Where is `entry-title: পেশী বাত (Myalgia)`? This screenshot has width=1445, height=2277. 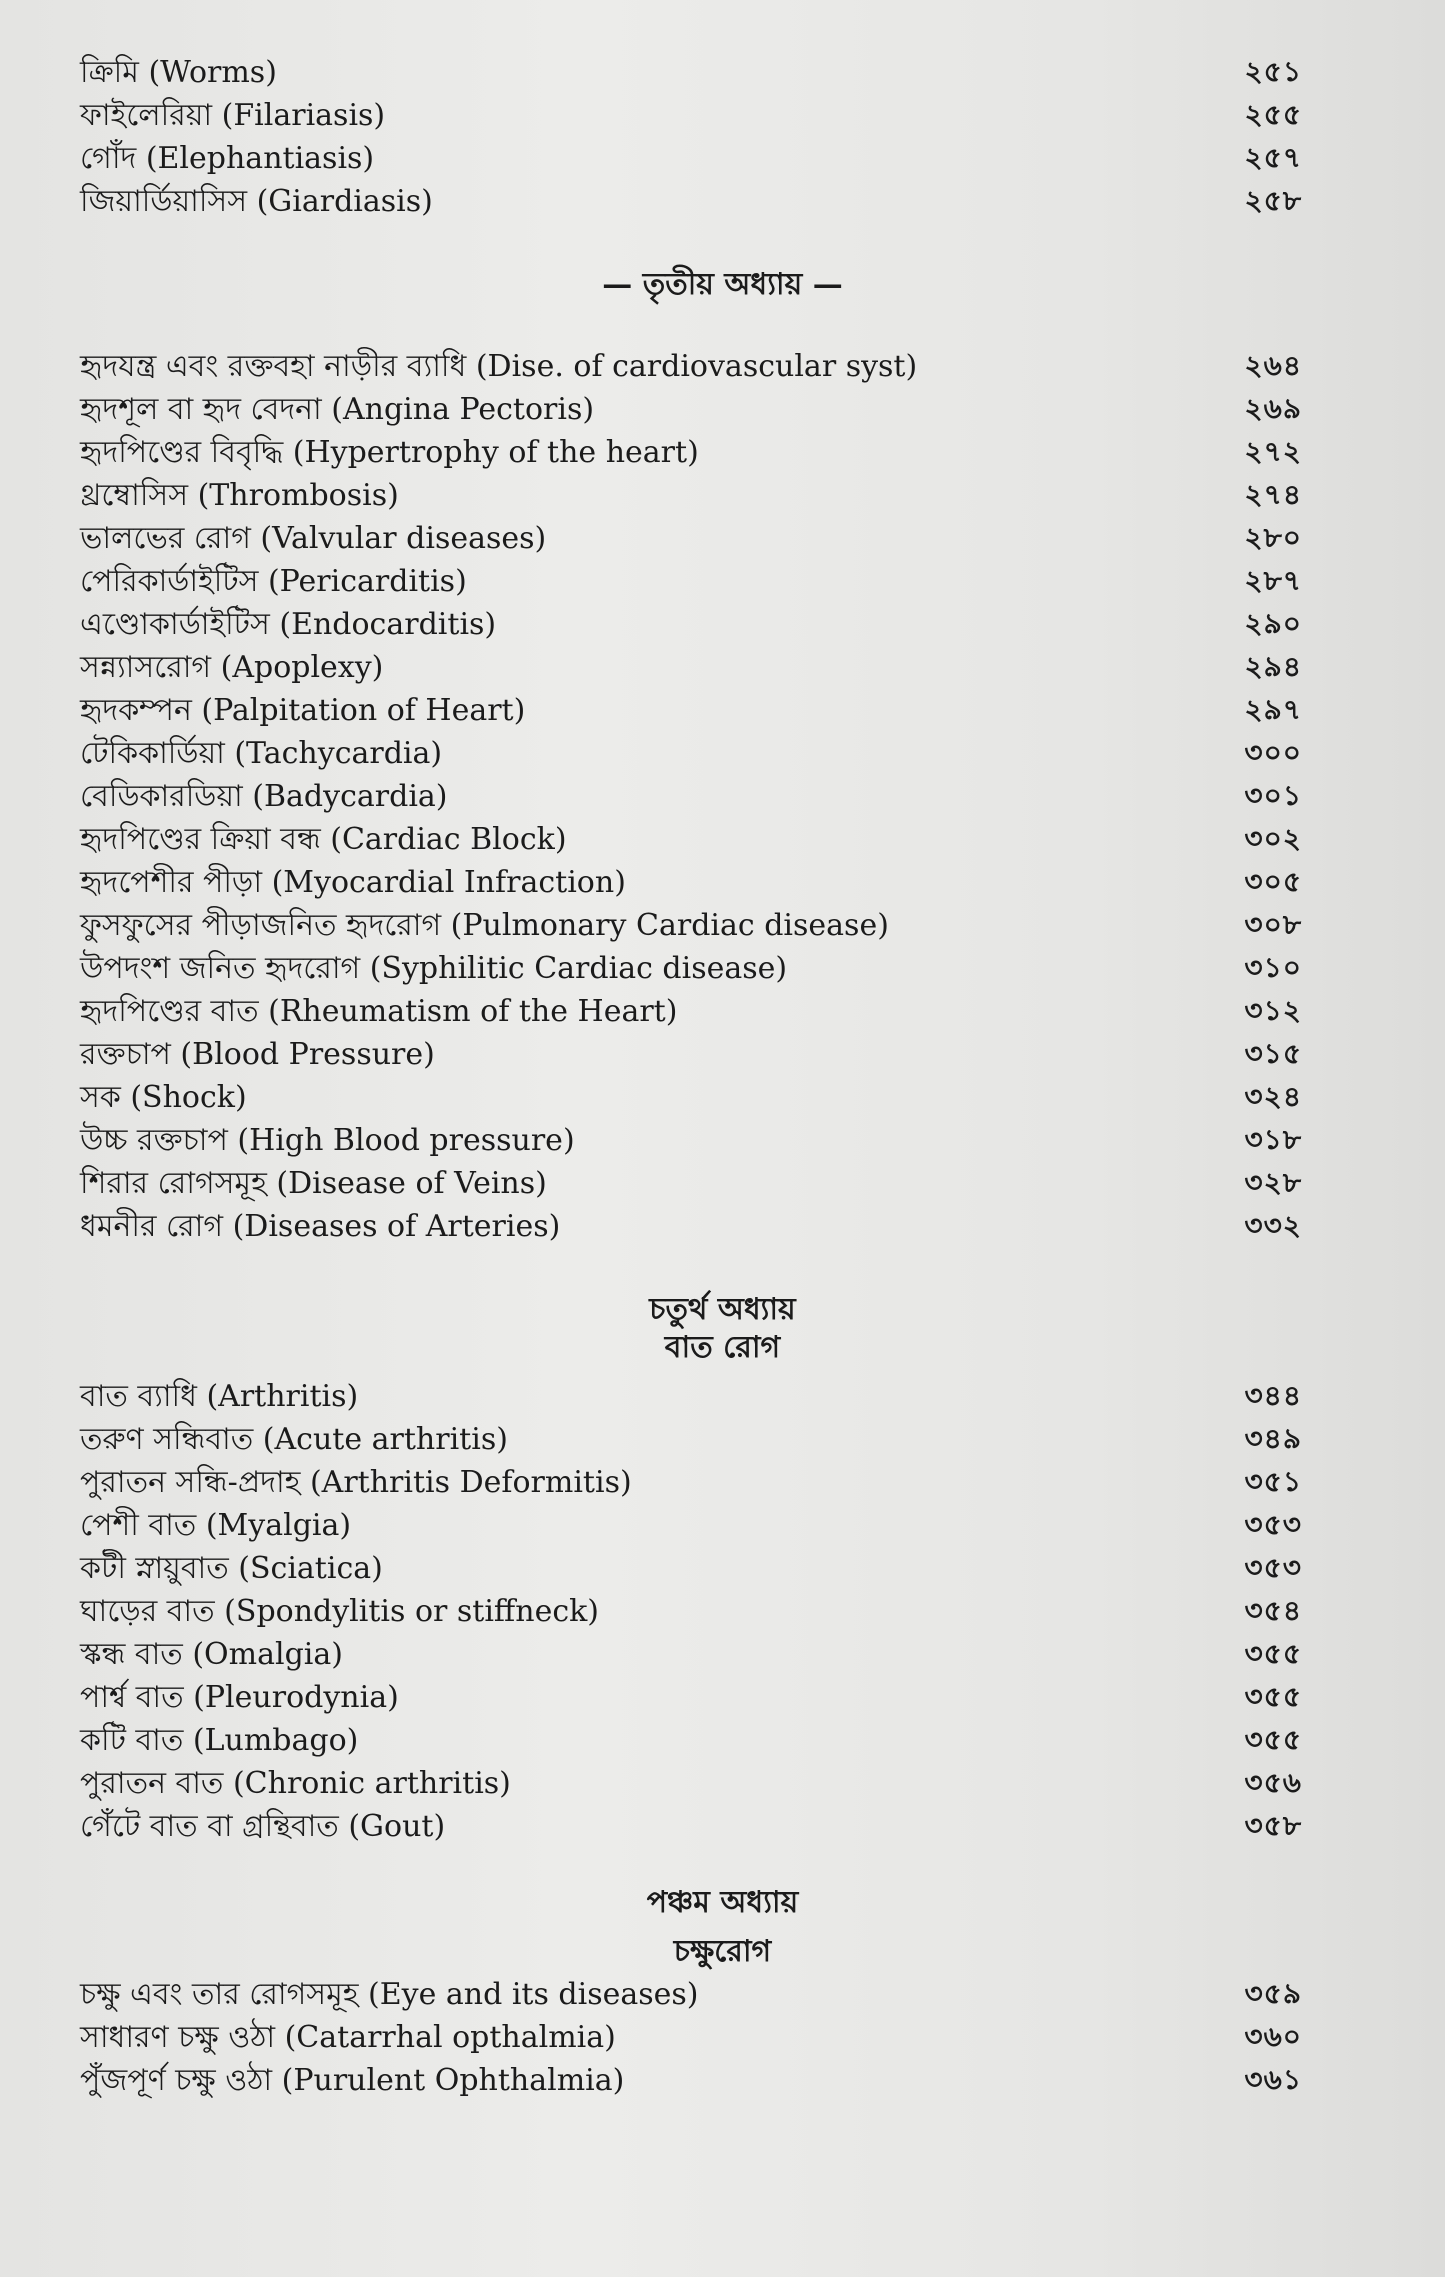
entry-title: পেশী বাত (Myalgia) is located at coordinates (216, 1525).